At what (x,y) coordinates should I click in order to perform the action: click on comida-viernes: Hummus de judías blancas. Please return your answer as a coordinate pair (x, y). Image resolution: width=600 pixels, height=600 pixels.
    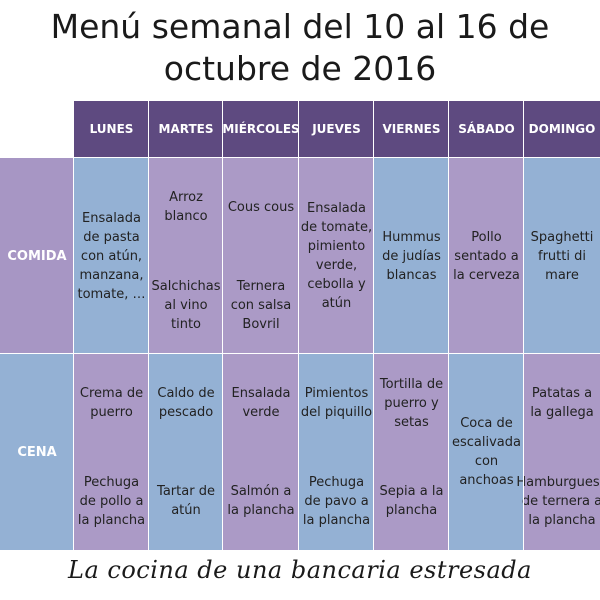
    Looking at the image, I should click on (411, 256).